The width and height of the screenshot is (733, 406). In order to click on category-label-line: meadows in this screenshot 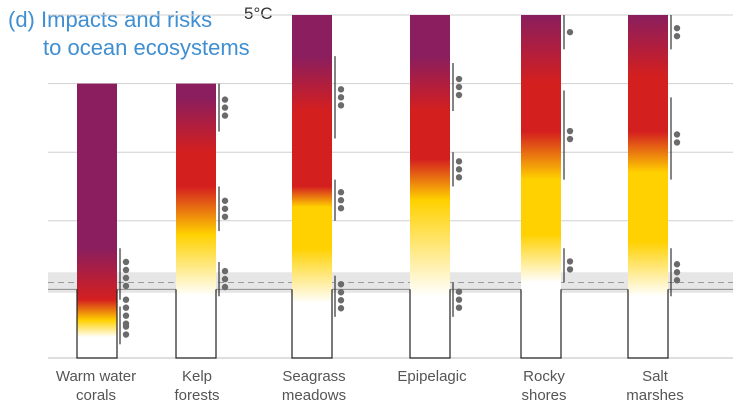, I will do `click(314, 395)`.